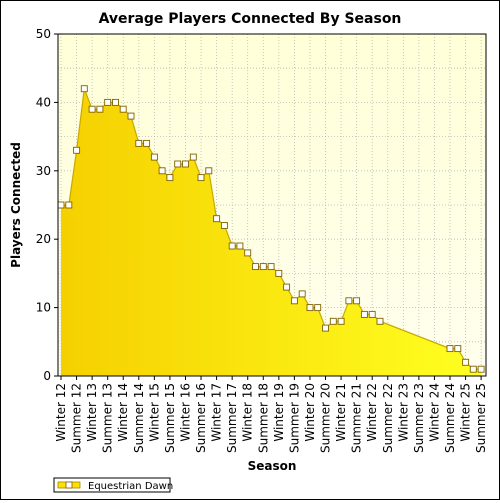  What do you see at coordinates (123, 412) in the screenshot?
I see `x-tick-label: Winter 14` at bounding box center [123, 412].